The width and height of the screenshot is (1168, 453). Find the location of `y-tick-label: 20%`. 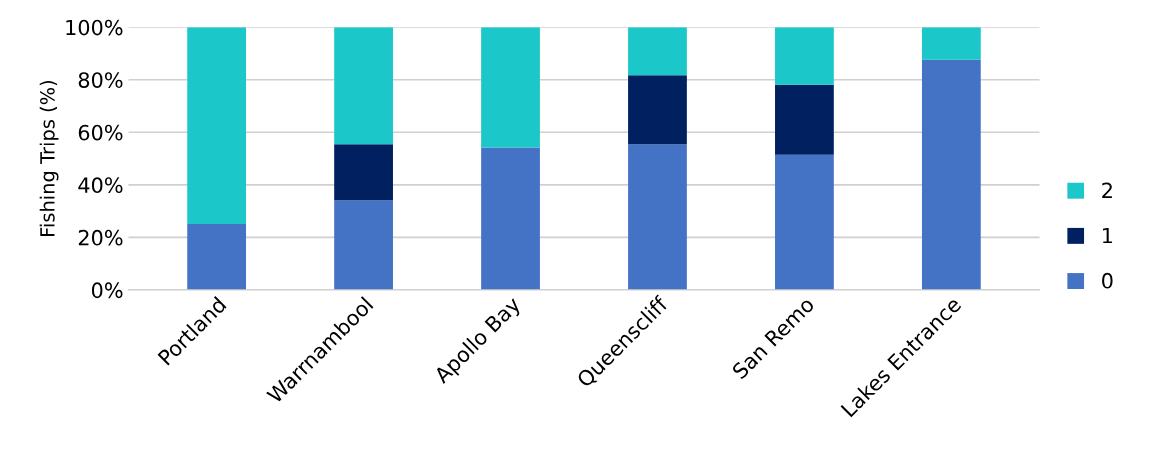

y-tick-label: 20% is located at coordinates (100, 237).